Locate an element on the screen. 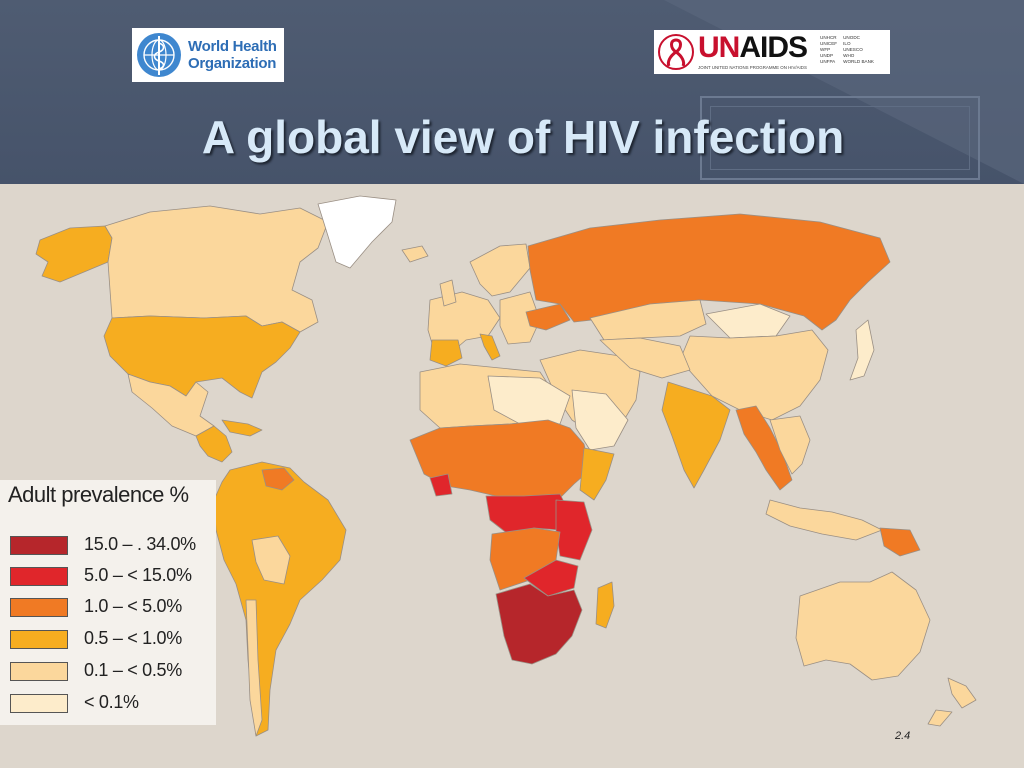 Image resolution: width=1024 pixels, height=768 pixels. legend-item: 0.1 – < 0.5% is located at coordinates (110, 672).